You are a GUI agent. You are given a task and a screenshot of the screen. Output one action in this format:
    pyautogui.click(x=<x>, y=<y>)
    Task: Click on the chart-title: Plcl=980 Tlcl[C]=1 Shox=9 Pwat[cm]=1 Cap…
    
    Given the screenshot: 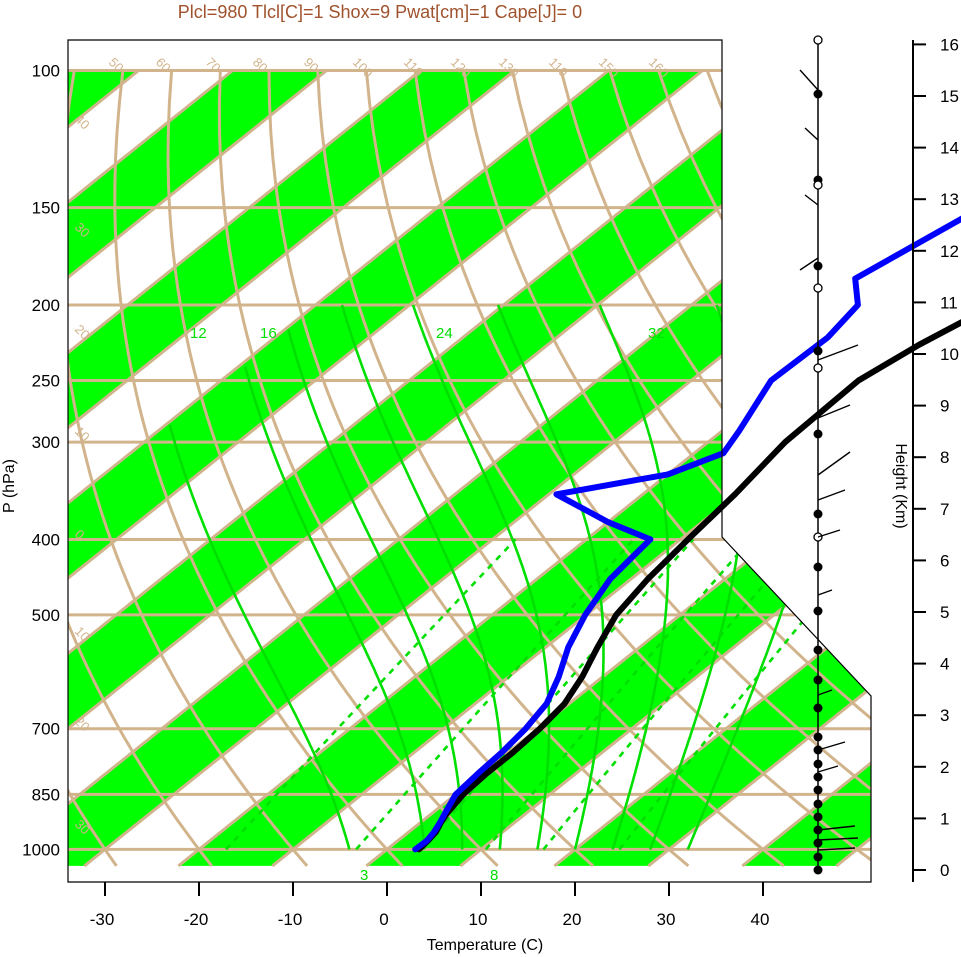 What is the action you would take?
    pyautogui.click(x=380, y=12)
    